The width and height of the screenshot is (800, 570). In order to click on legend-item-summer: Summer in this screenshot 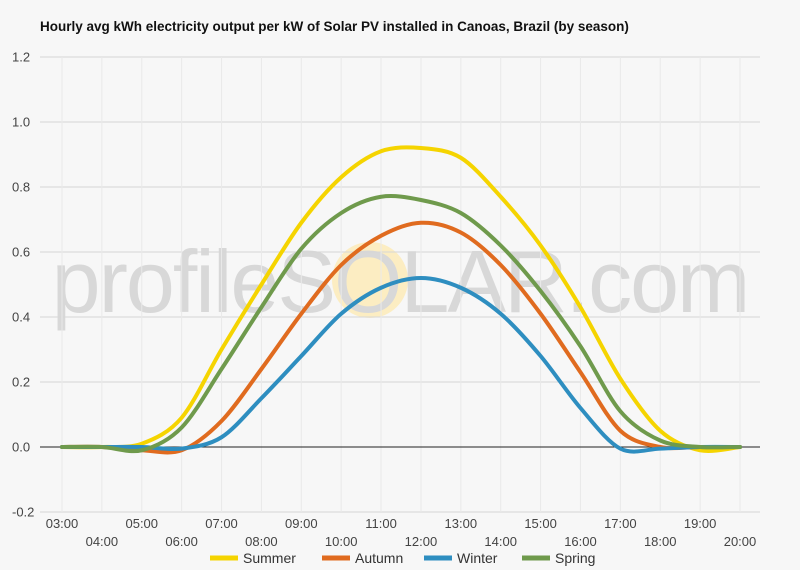, I will do `click(253, 558)`.